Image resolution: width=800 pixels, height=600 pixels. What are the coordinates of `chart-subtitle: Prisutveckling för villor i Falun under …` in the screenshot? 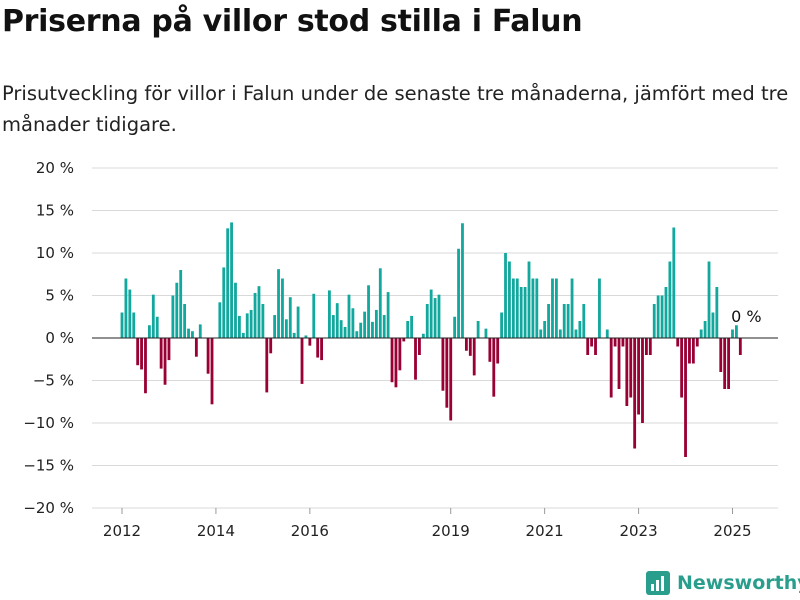 It's located at (395, 109).